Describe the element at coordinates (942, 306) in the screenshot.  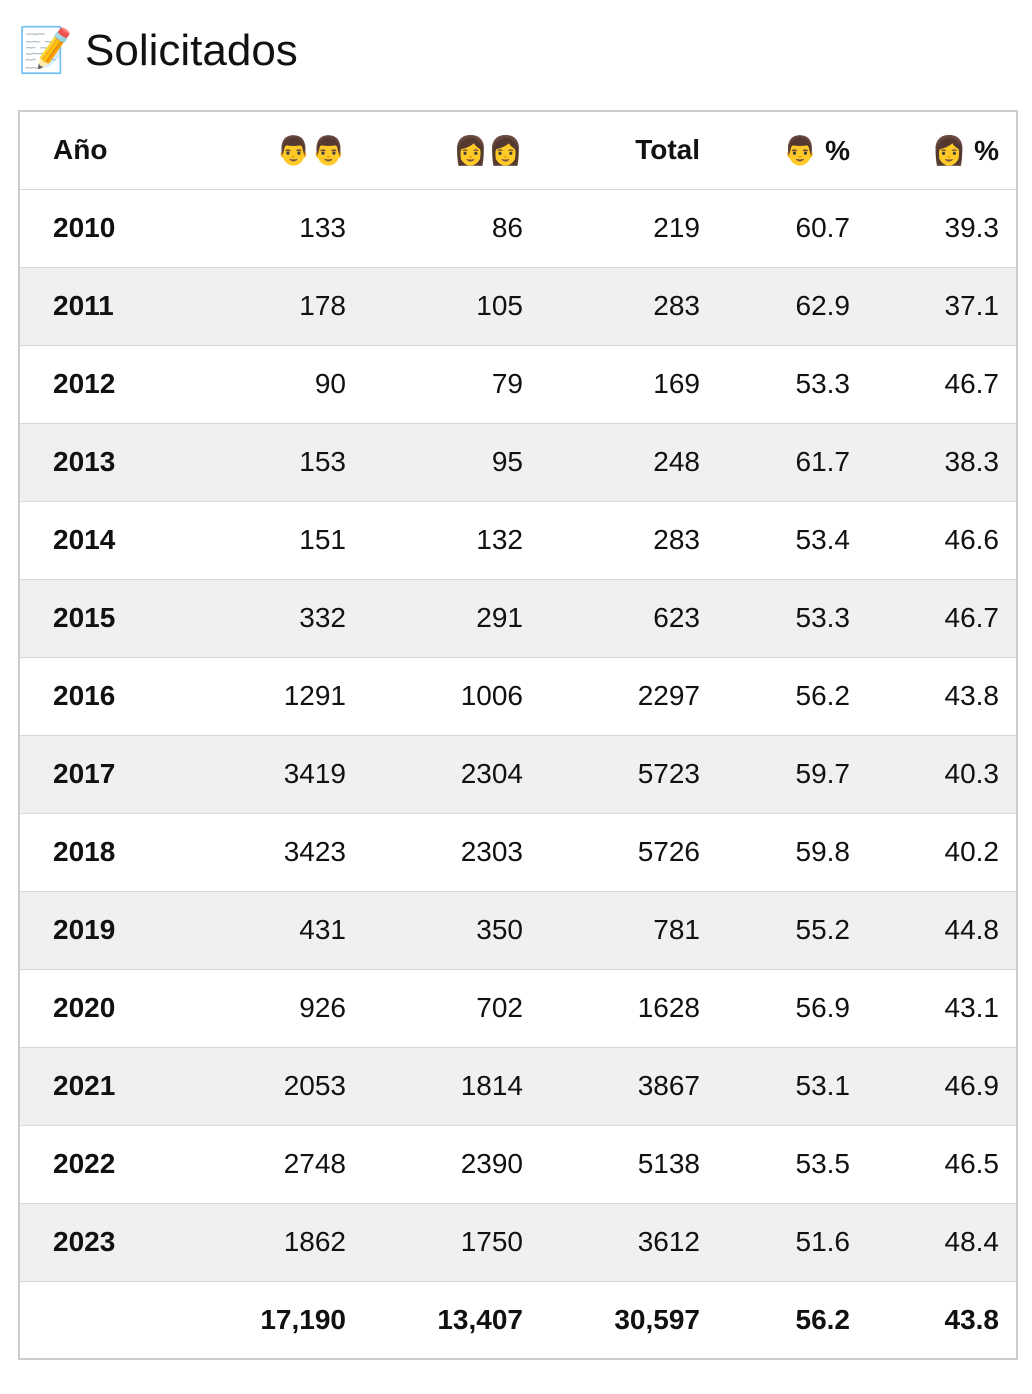
I see `value-cell: 37.1` at that location.